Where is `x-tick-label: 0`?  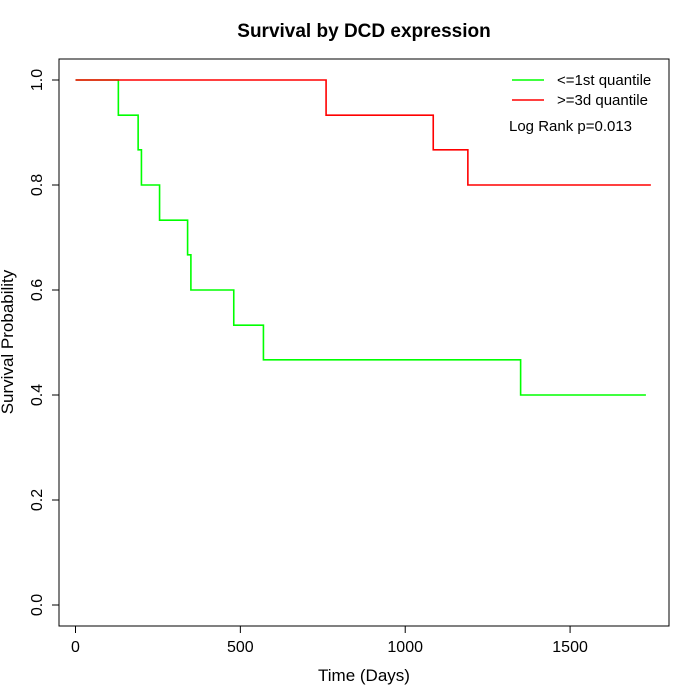 x-tick-label: 0 is located at coordinates (75, 647).